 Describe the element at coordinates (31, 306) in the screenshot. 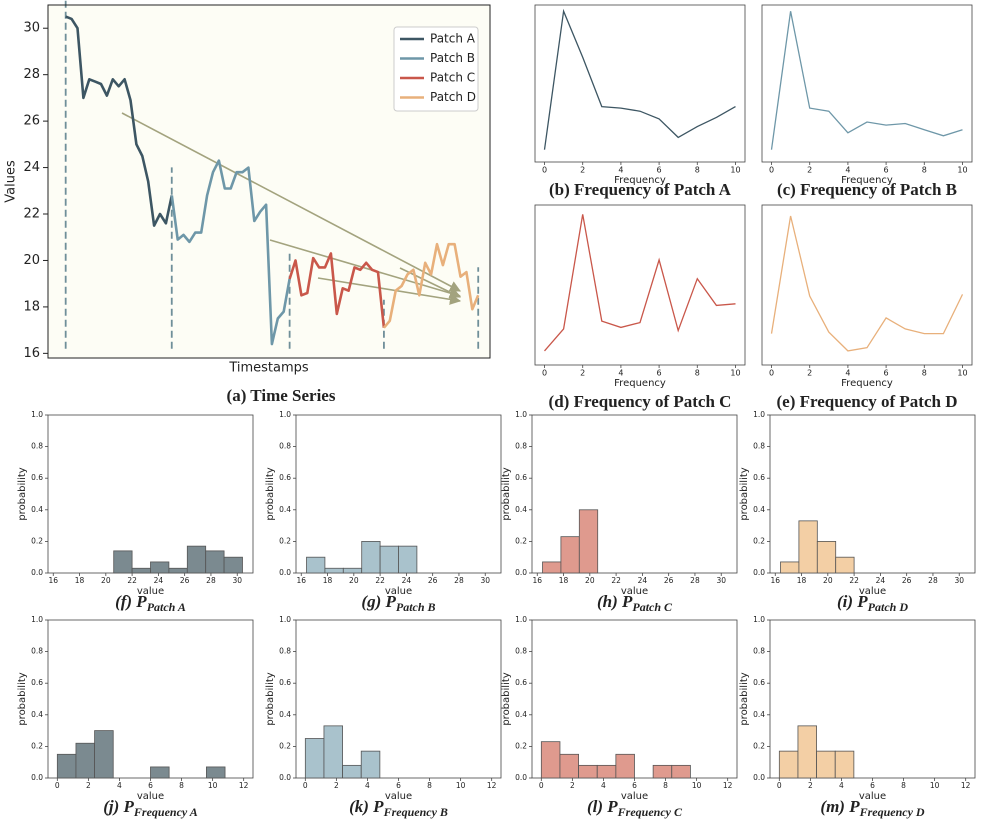

I see `y-tick-label: 18` at that location.